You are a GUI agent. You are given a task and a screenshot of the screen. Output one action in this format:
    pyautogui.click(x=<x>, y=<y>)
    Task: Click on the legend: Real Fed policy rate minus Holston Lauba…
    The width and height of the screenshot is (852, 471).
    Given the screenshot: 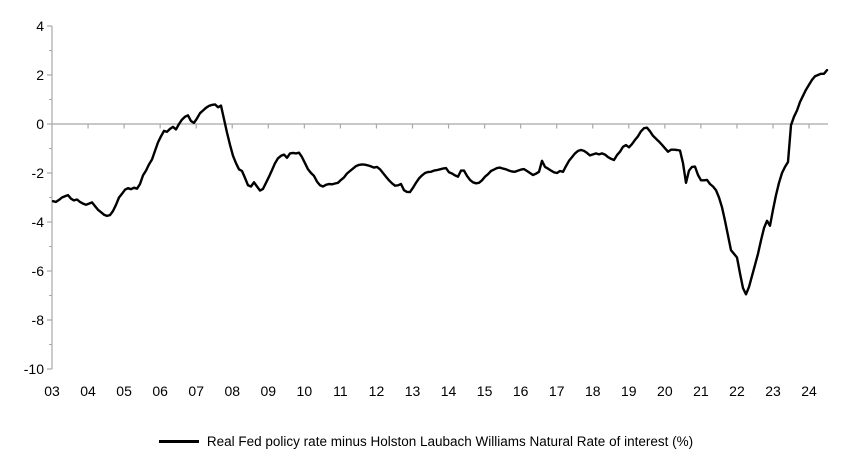 What is the action you would take?
    pyautogui.click(x=426, y=441)
    